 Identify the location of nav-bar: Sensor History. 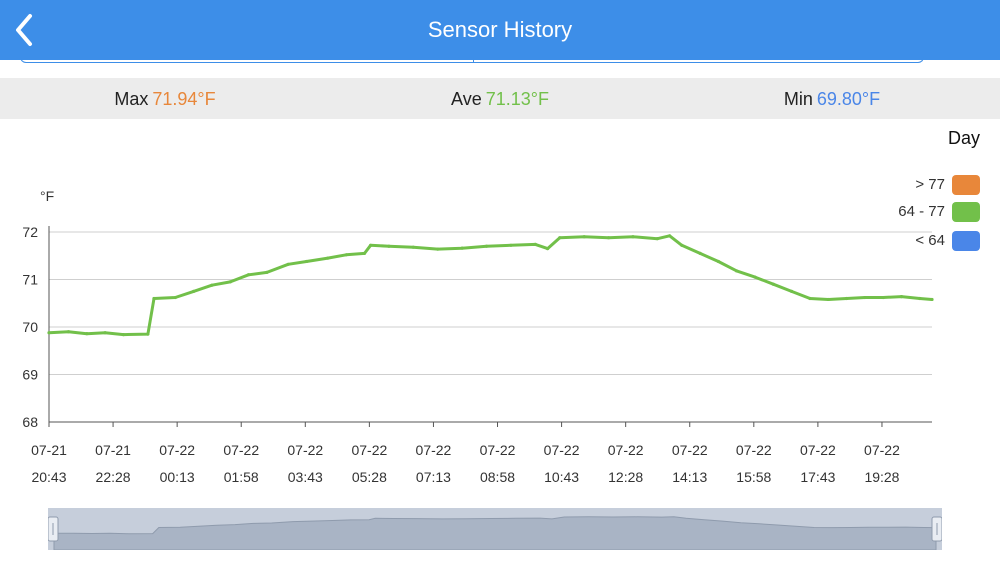
(500, 30).